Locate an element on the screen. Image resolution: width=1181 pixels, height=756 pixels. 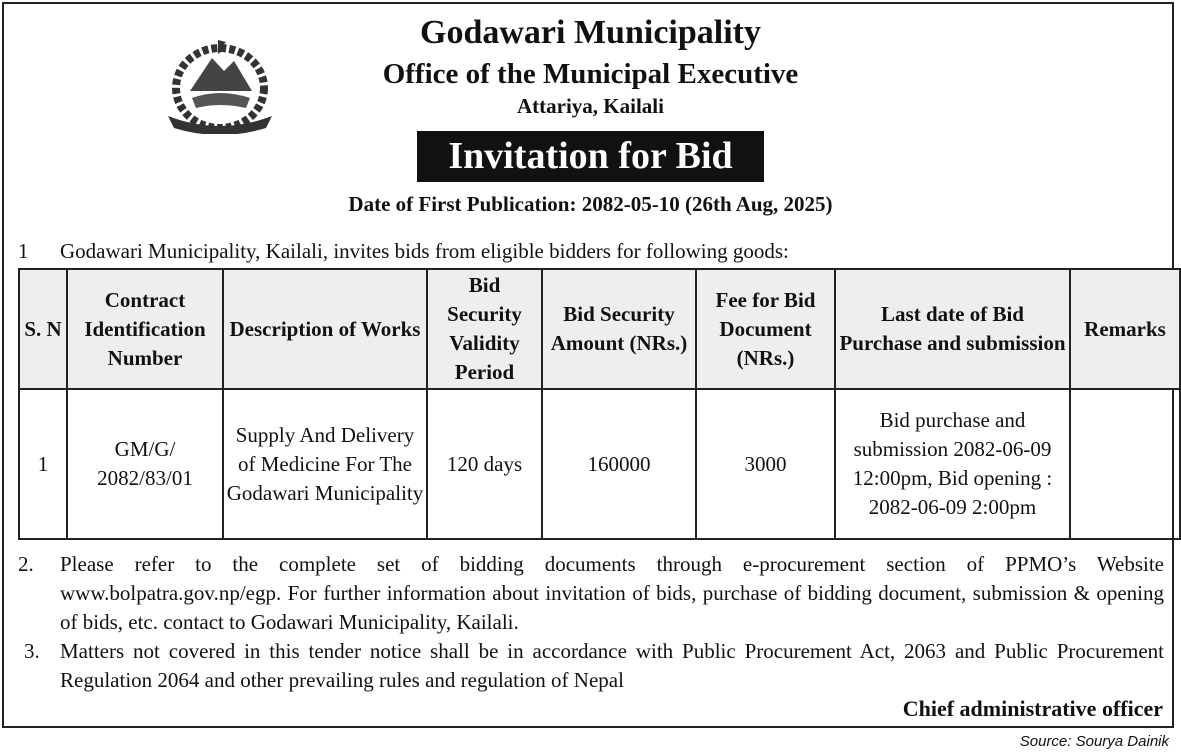
office-name: Office of the Municipal Executive is located at coordinates (590, 74).